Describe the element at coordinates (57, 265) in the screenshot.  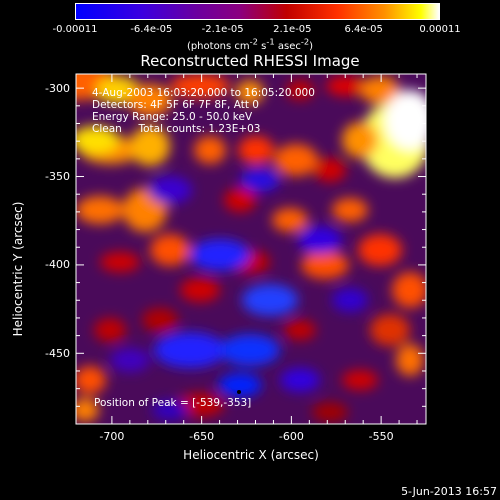
I see `y-tick-label: -400` at that location.